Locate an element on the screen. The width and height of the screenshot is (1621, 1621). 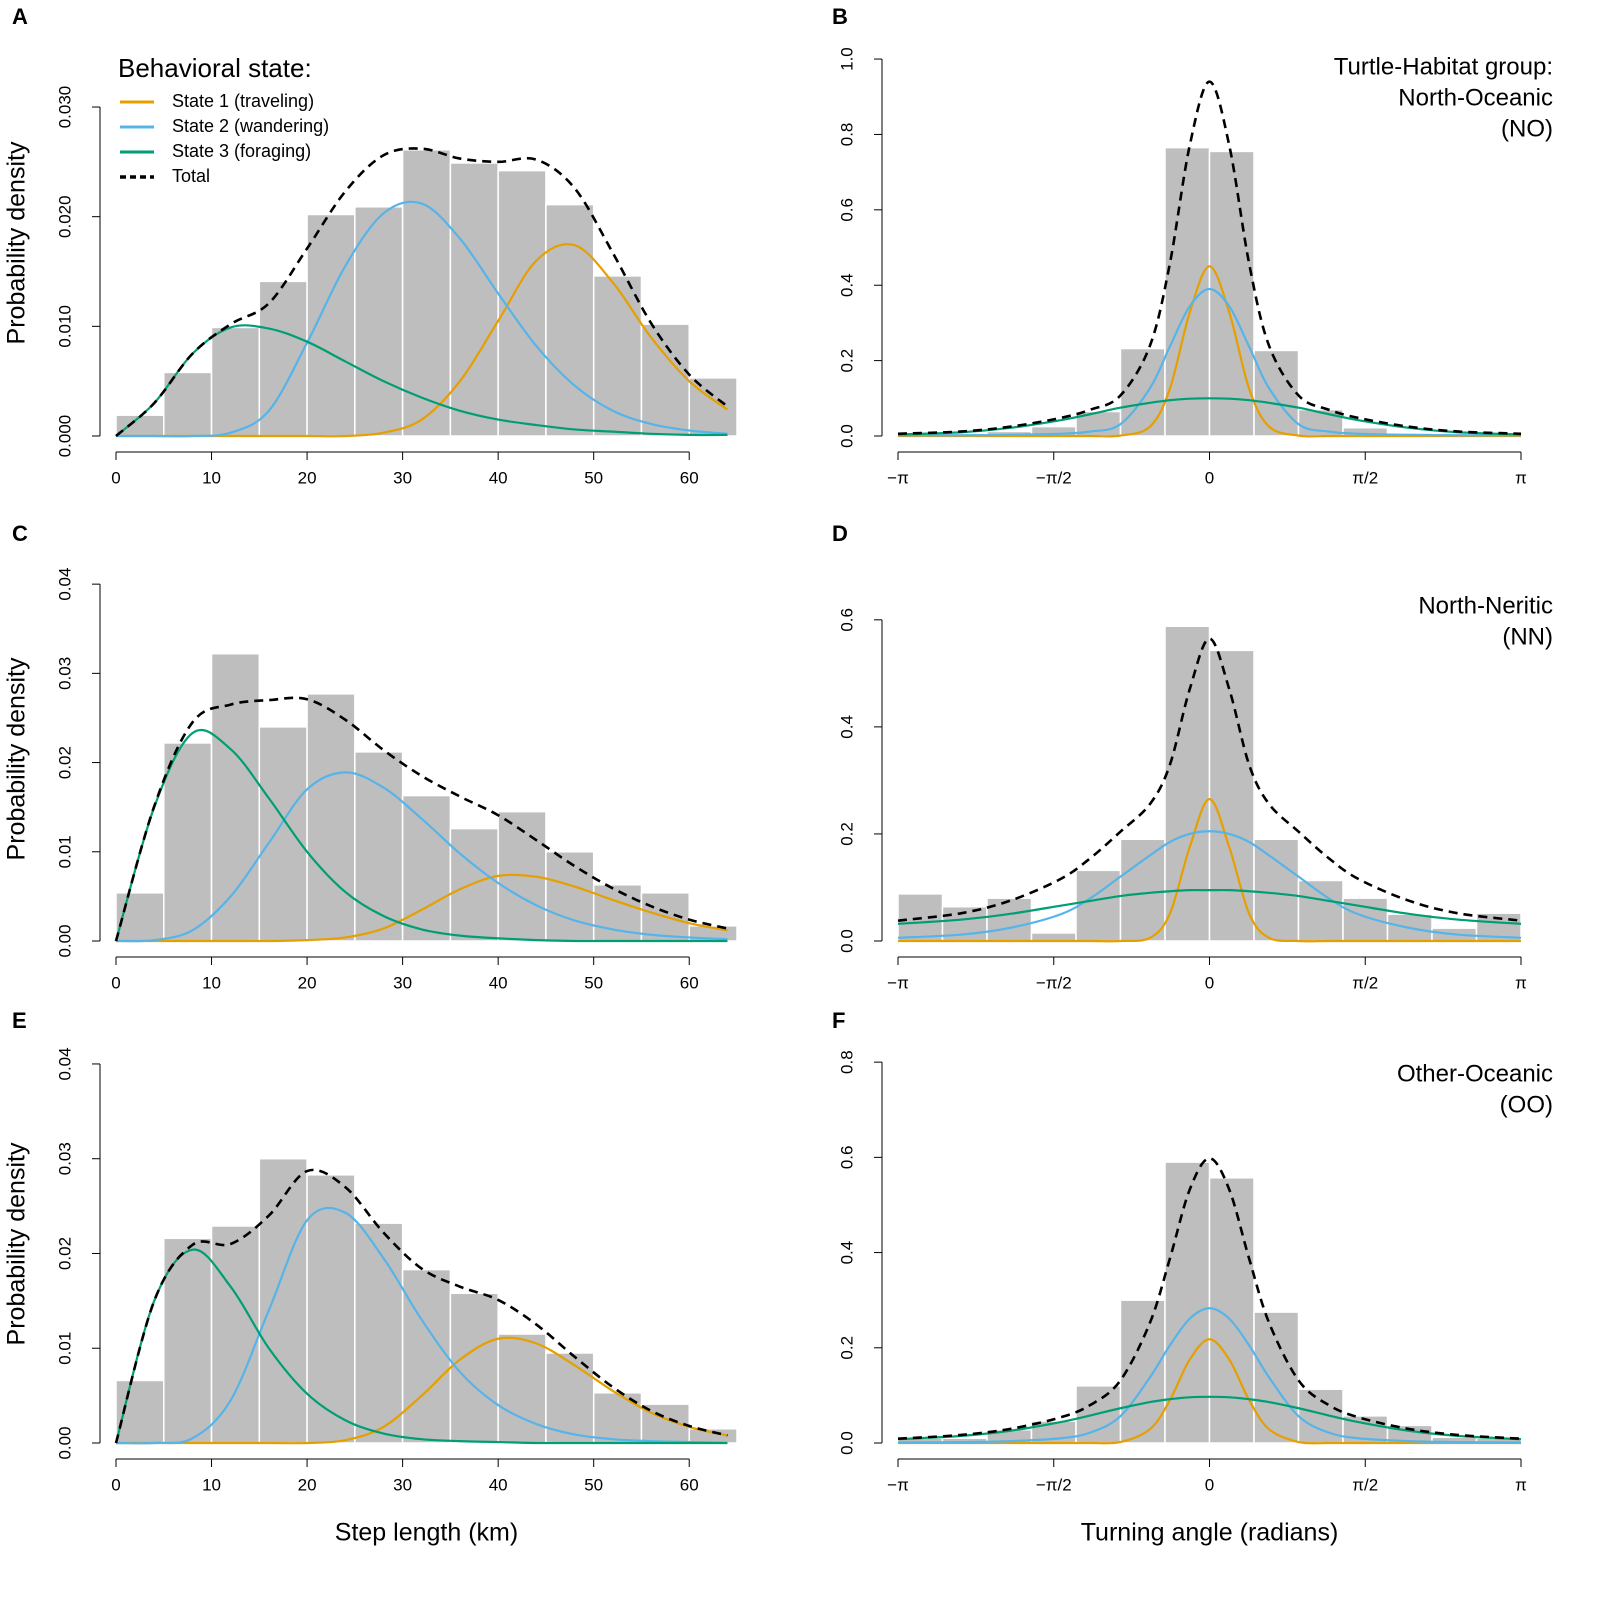
legend-label: State 2 (wandering) is located at coordinates (250, 126).